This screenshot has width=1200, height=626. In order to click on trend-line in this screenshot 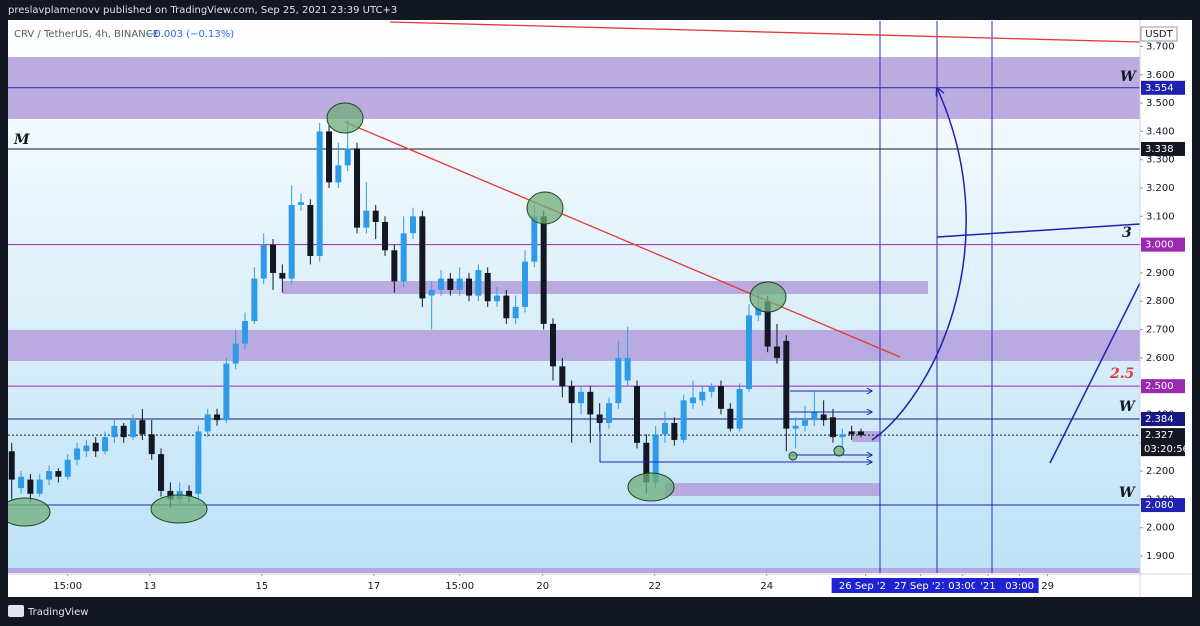, I will do `click(764, 32)`.